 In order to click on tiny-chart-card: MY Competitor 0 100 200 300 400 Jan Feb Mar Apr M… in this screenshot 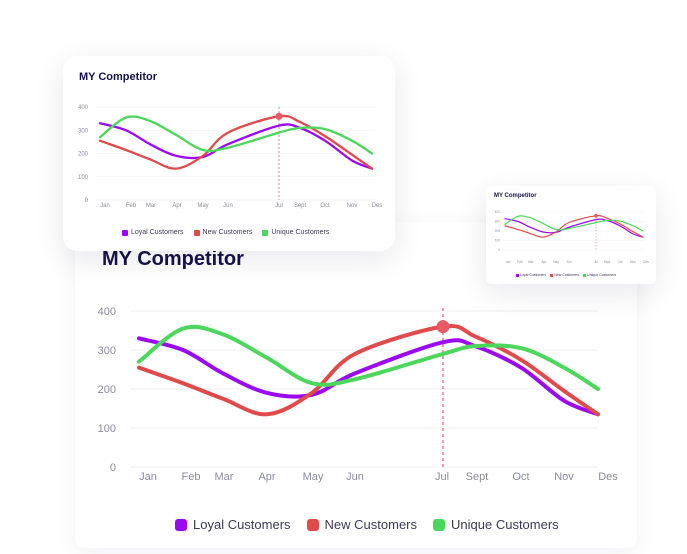, I will do `click(571, 235)`.